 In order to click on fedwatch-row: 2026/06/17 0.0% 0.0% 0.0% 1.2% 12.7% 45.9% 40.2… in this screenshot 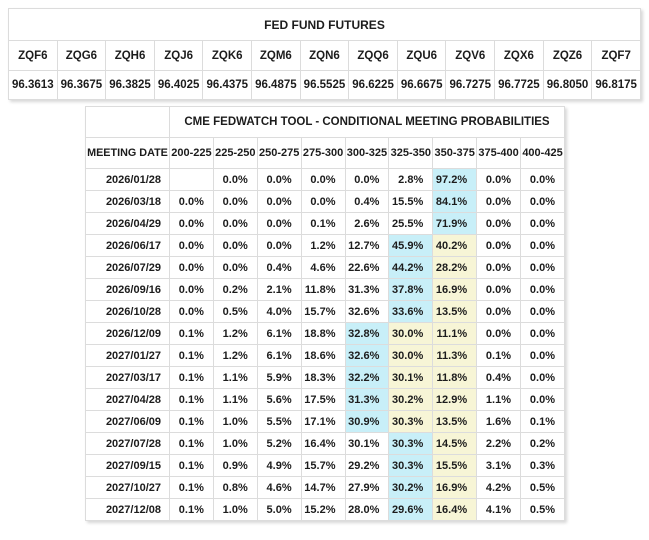, I will do `click(325, 245)`.